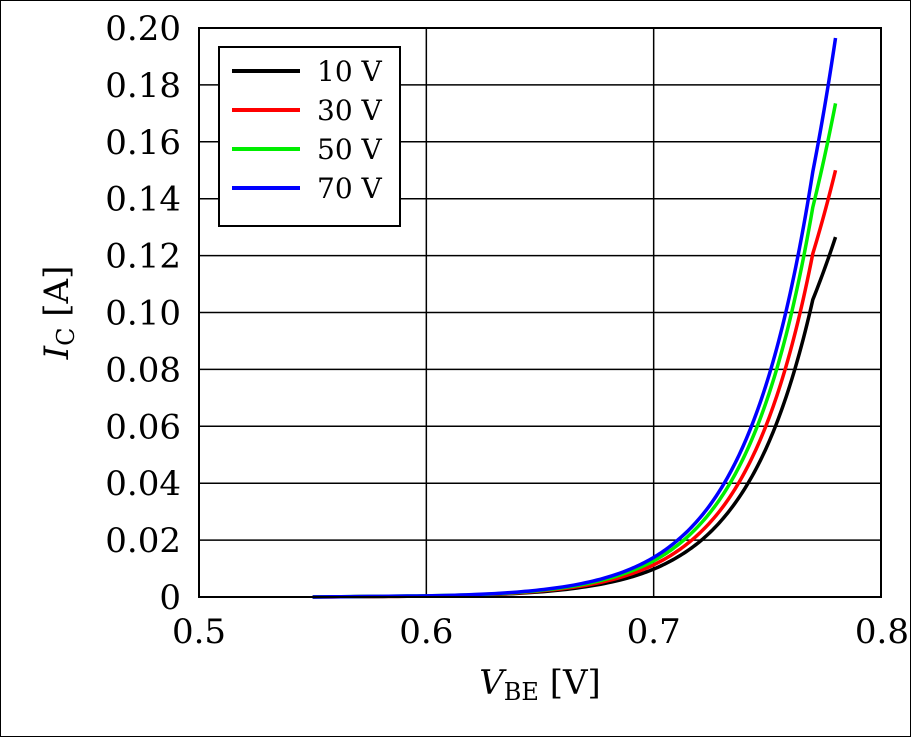 The width and height of the screenshot is (911, 737). I want to click on y-axis-label-sub: C, so click(66, 337).